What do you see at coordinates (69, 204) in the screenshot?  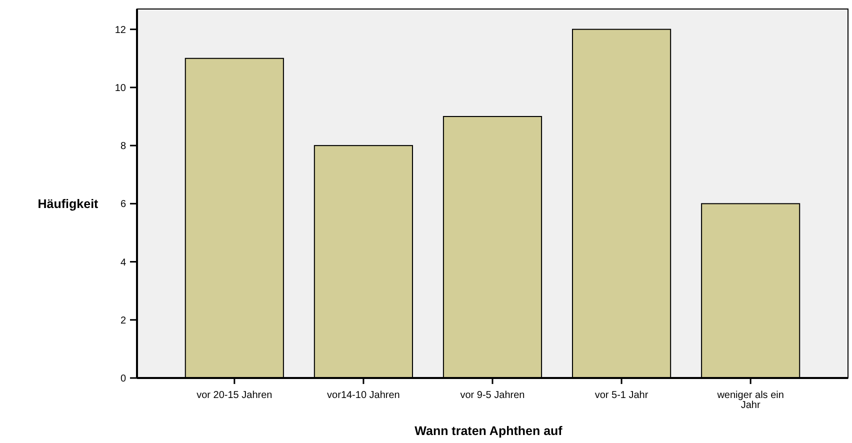 I see `y-axis-title: Häufigkeit` at bounding box center [69, 204].